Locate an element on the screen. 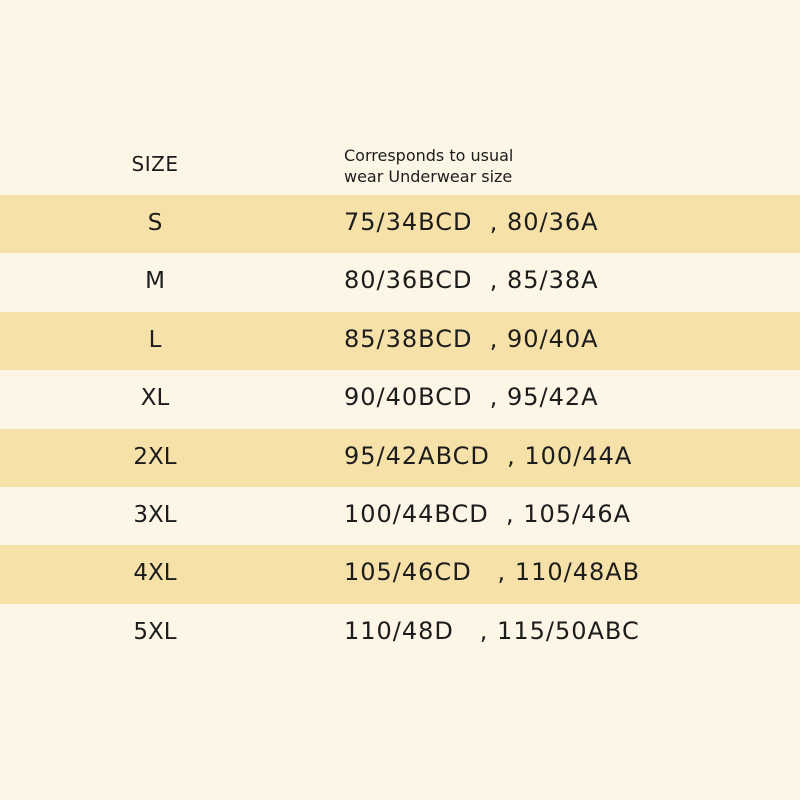 The width and height of the screenshot is (800, 800). table-row: 3XL 100/44BCD , 105/46A is located at coordinates (400, 516).